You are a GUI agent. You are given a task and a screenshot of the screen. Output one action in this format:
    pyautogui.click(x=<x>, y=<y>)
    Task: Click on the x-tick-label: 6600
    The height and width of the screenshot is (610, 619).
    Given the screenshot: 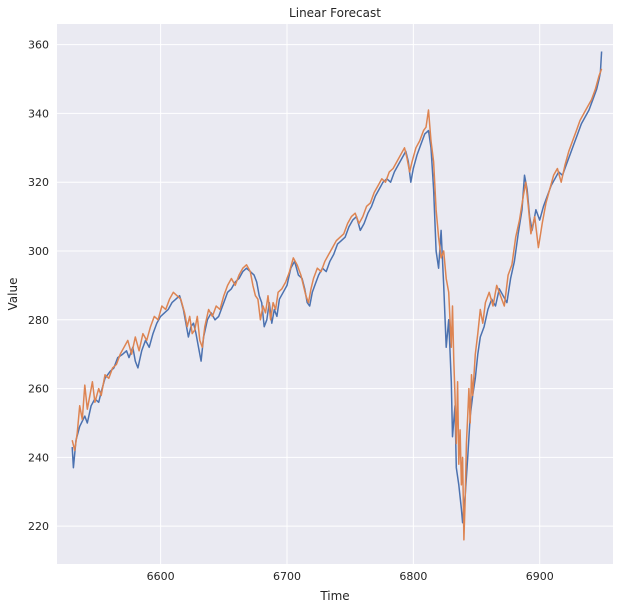 What is the action you would take?
    pyautogui.click(x=161, y=576)
    